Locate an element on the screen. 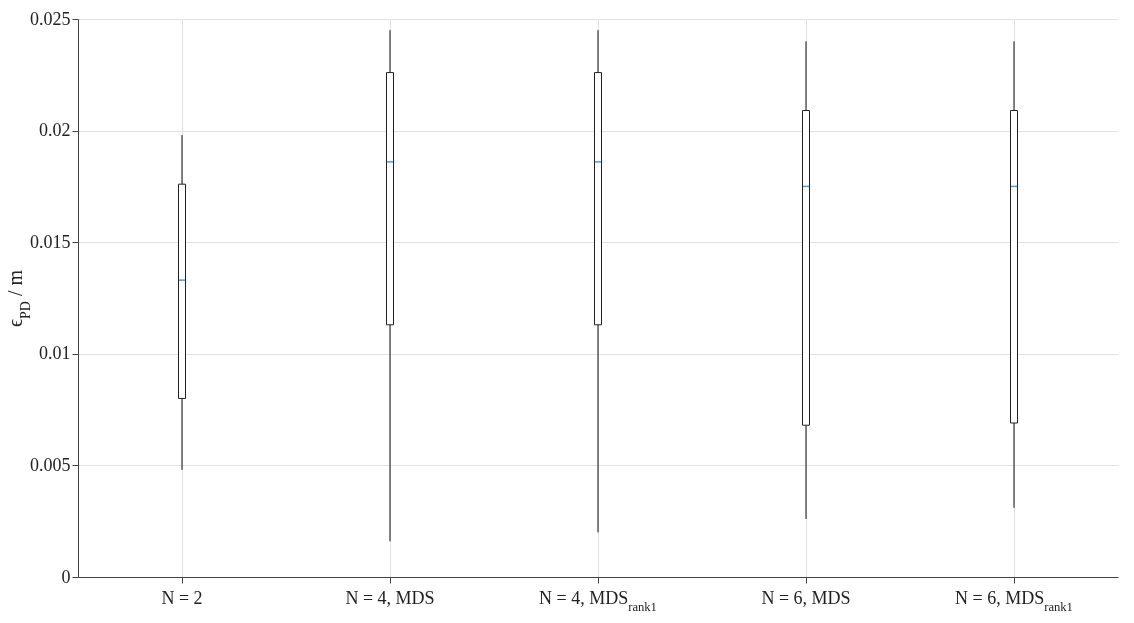  x-tick-label: N = 4, MDS is located at coordinates (390, 597).